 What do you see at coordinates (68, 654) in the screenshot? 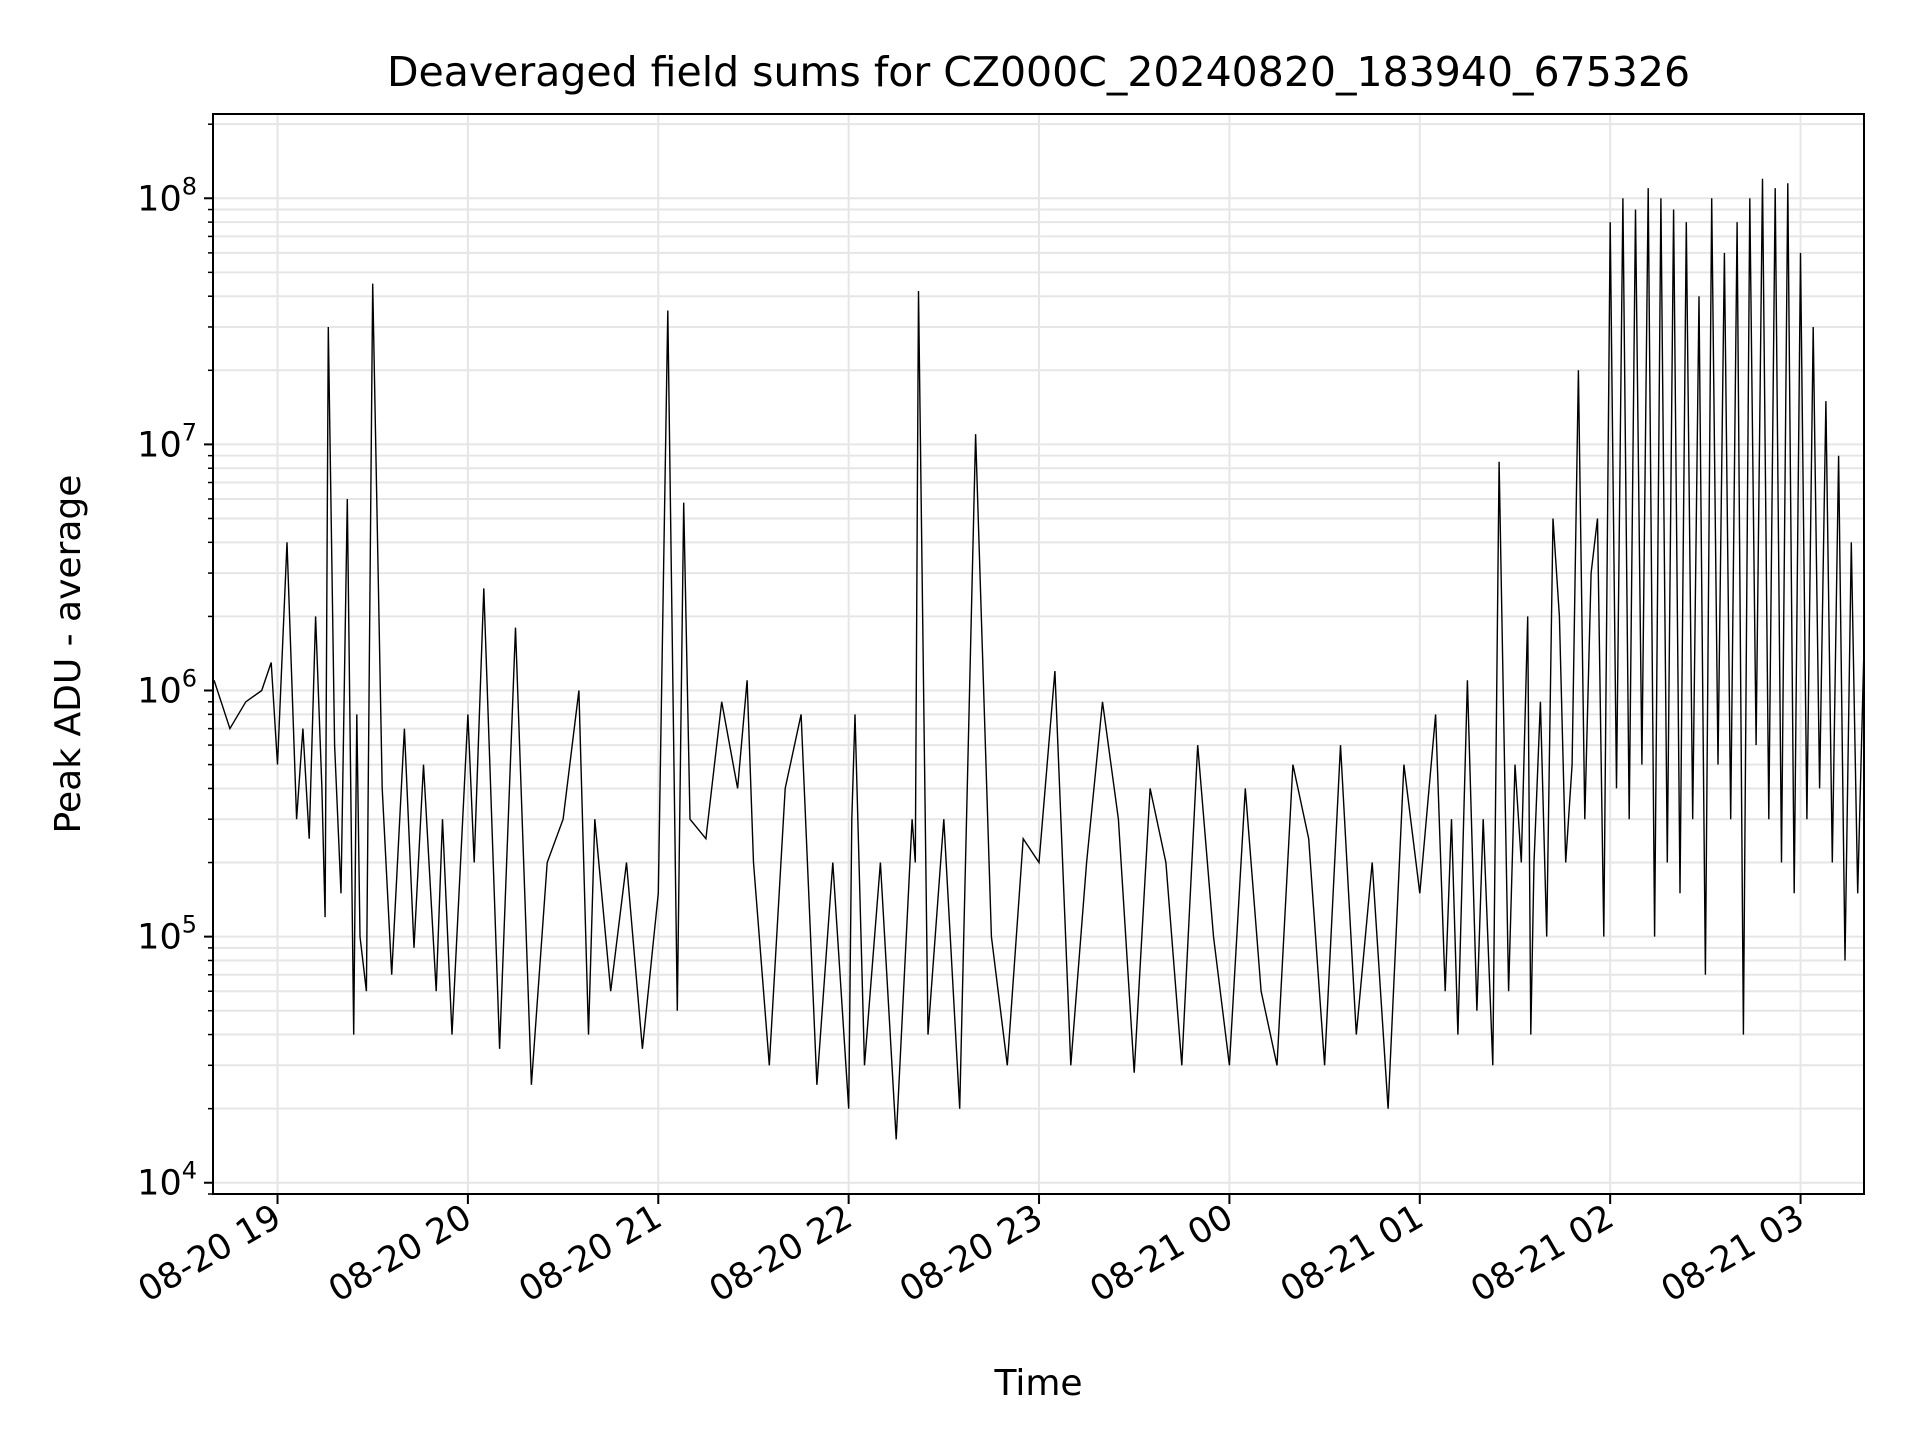
I see `y-axis-label: Peak ADU - average` at bounding box center [68, 654].